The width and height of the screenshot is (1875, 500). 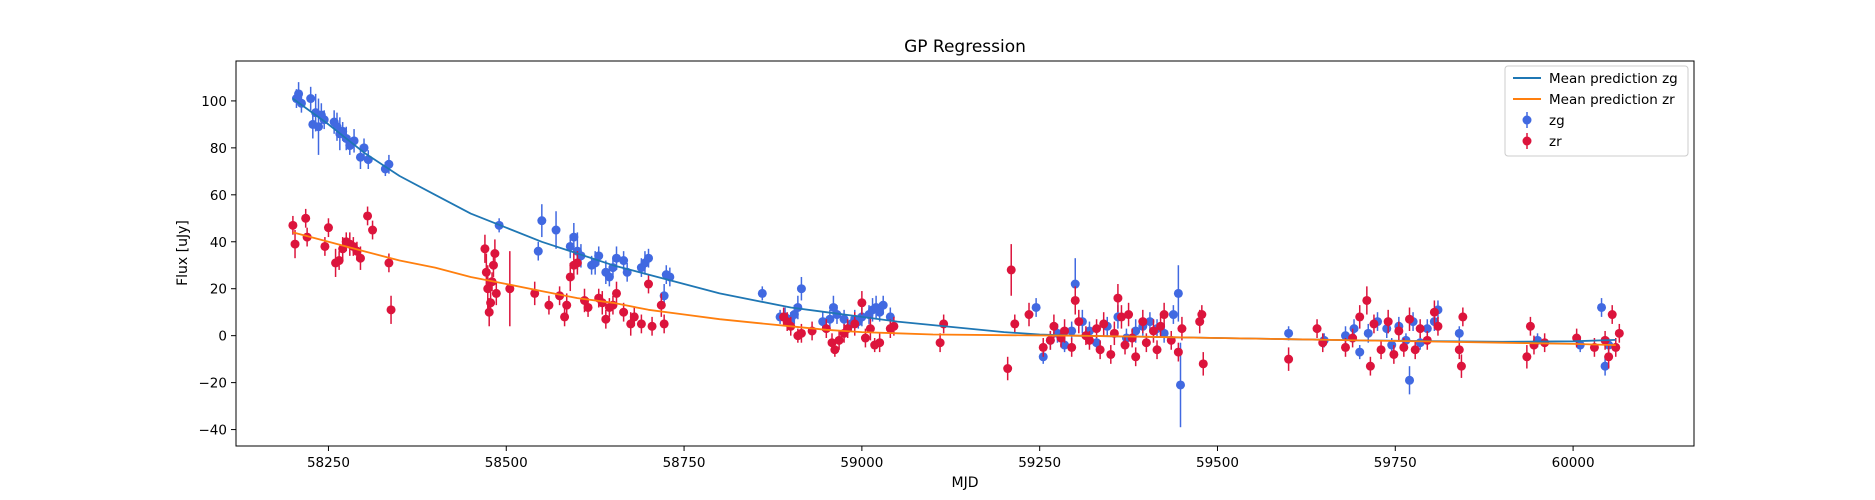 What do you see at coordinates (1527, 120) in the screenshot?
I see `legend-swatch-zg-points` at bounding box center [1527, 120].